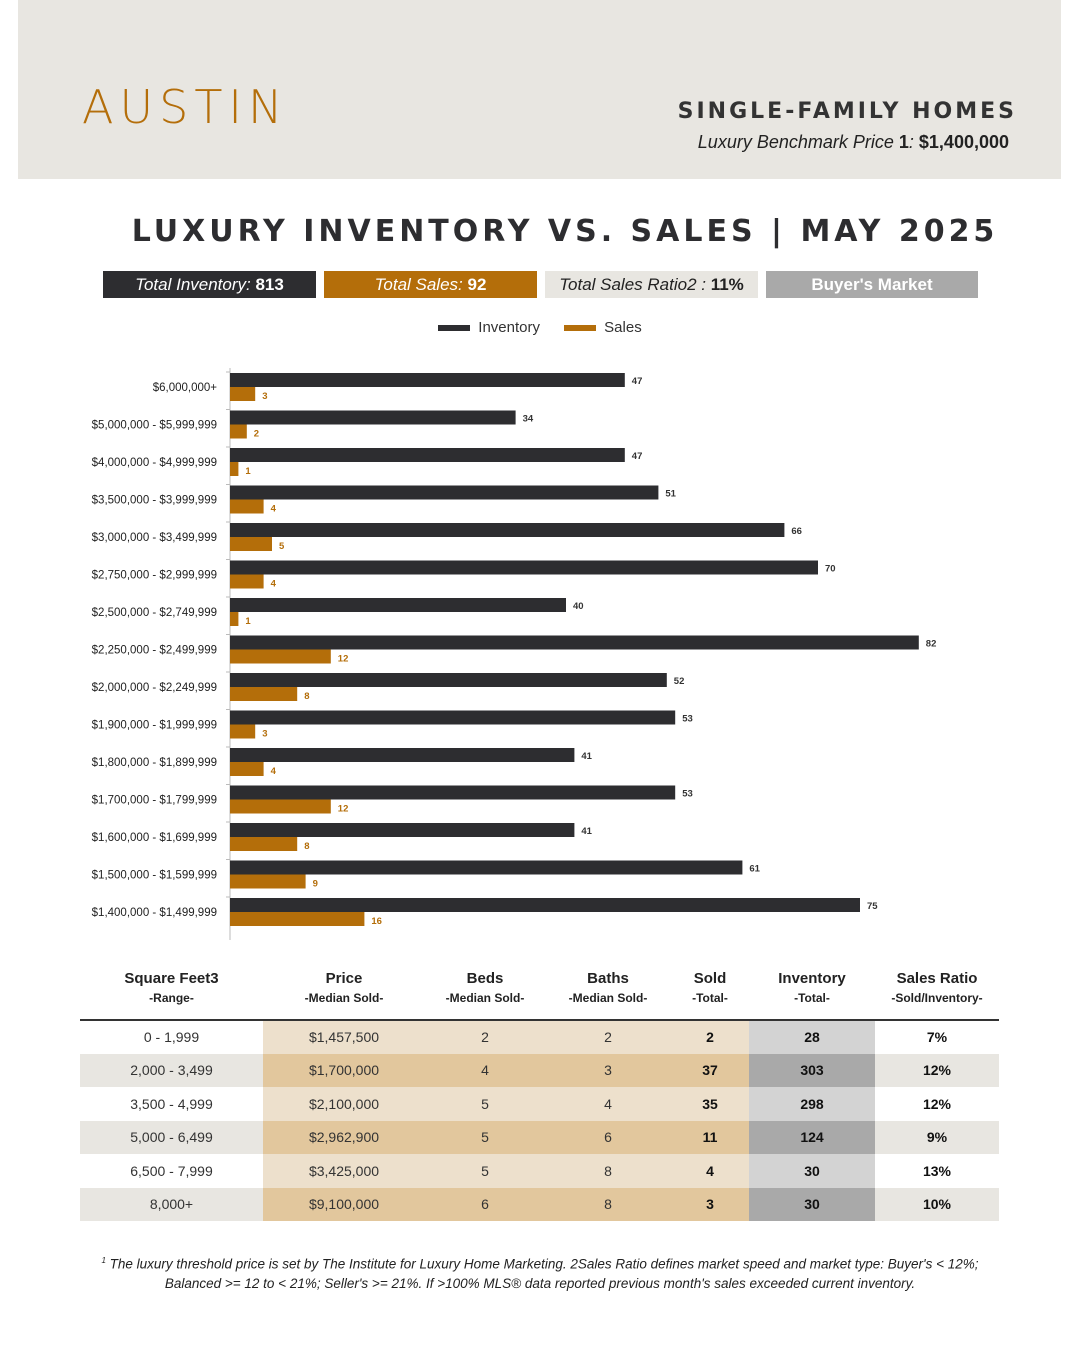 Image resolution: width=1080 pixels, height=1350 pixels. Describe the element at coordinates (565, 231) in the screenshot. I see `report-title: LUXURY INVENTORY VS. SALES | MAY 2025` at that location.